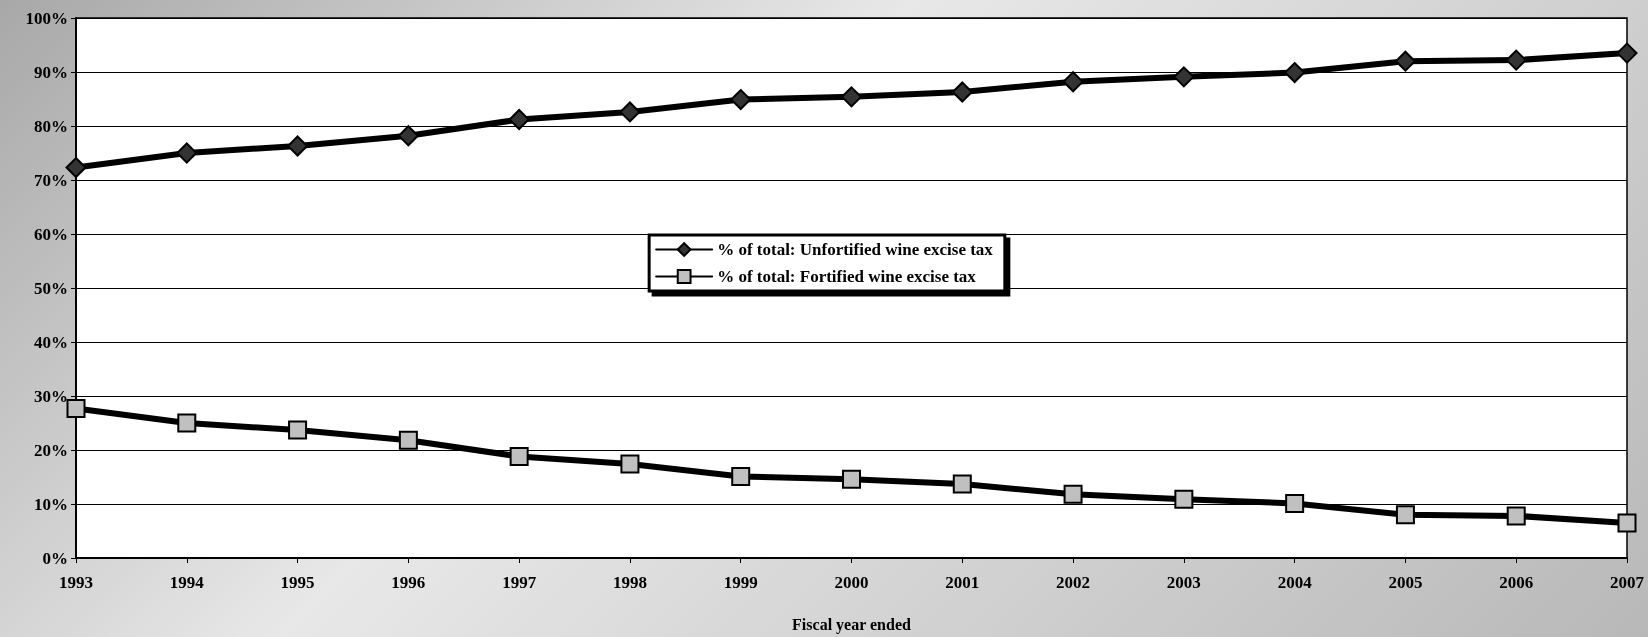 This screenshot has height=637, width=1648. What do you see at coordinates (51, 288) in the screenshot?
I see `y-tick-label: 50%` at bounding box center [51, 288].